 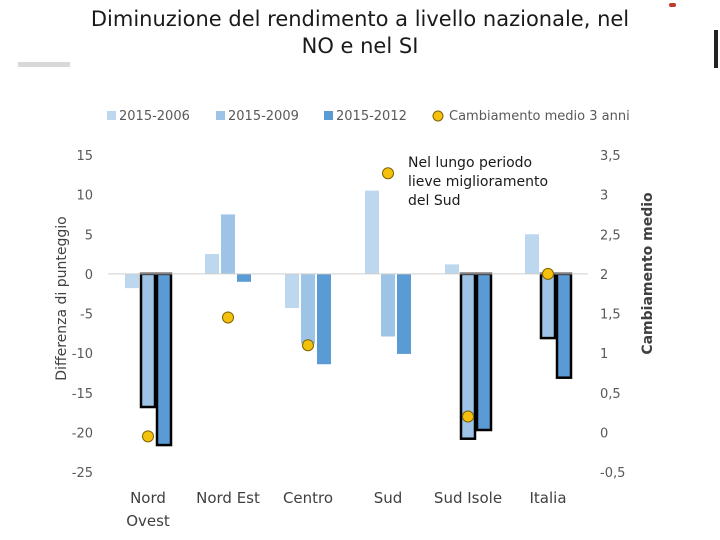 I want to click on x-category-label: Nord, so click(x=148, y=498).